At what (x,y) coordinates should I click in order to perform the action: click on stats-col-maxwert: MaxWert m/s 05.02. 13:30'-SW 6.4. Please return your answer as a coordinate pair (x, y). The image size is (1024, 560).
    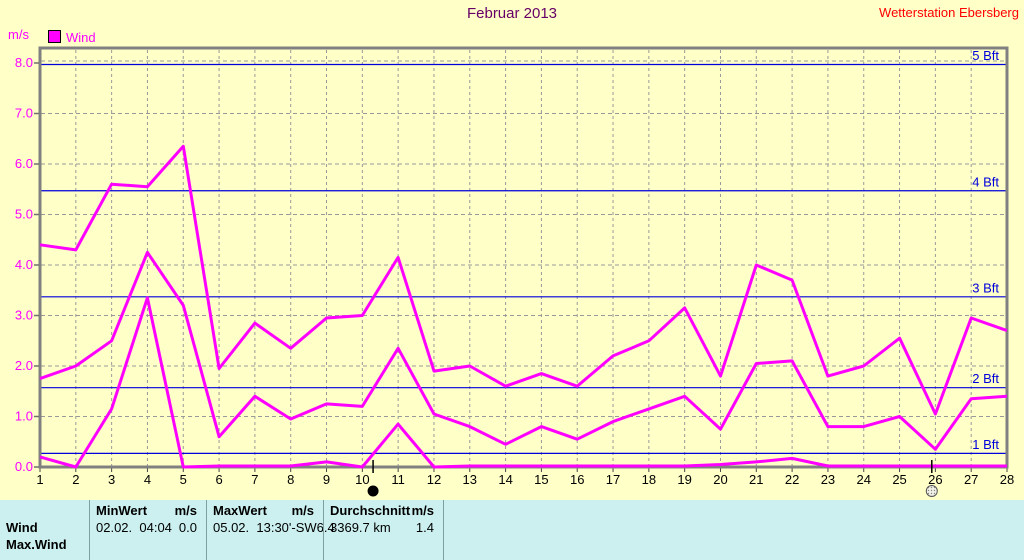
    Looking at the image, I should click on (270, 530).